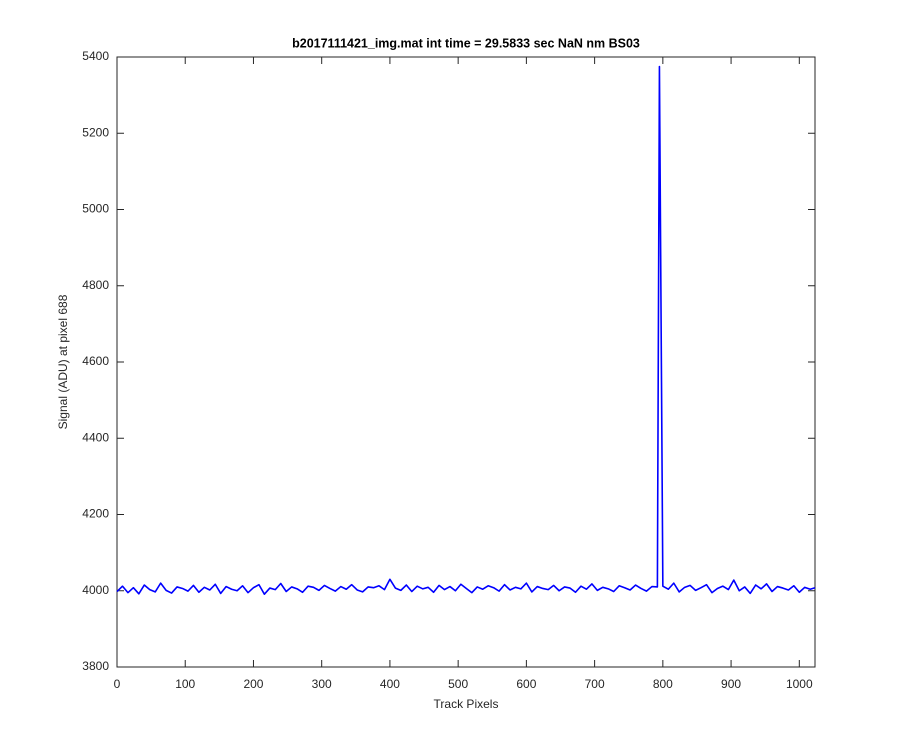 Image resolution: width=900 pixels, height=750 pixels. Describe the element at coordinates (95, 437) in the screenshot. I see `y-tick-label: 4400` at that location.